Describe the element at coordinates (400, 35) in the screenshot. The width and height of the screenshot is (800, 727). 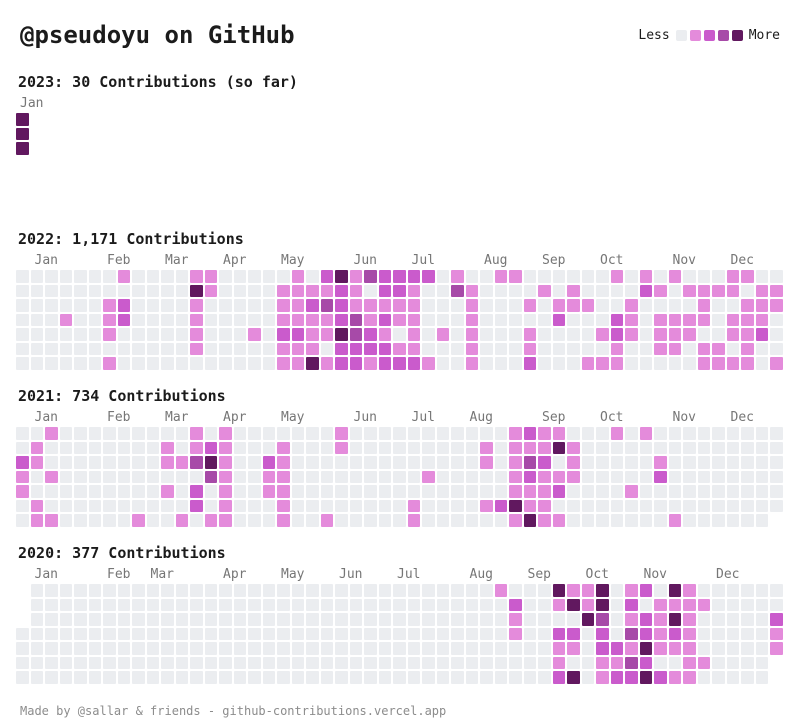
I see `page-header: @pseudoyu on GitHub Less More` at that location.